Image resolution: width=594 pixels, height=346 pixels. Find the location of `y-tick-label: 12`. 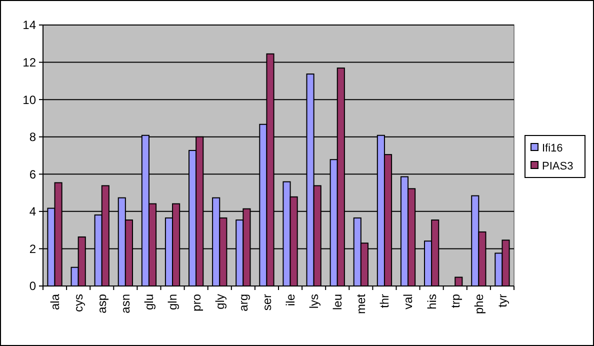

y-tick-label: 12 is located at coordinates (29, 62).